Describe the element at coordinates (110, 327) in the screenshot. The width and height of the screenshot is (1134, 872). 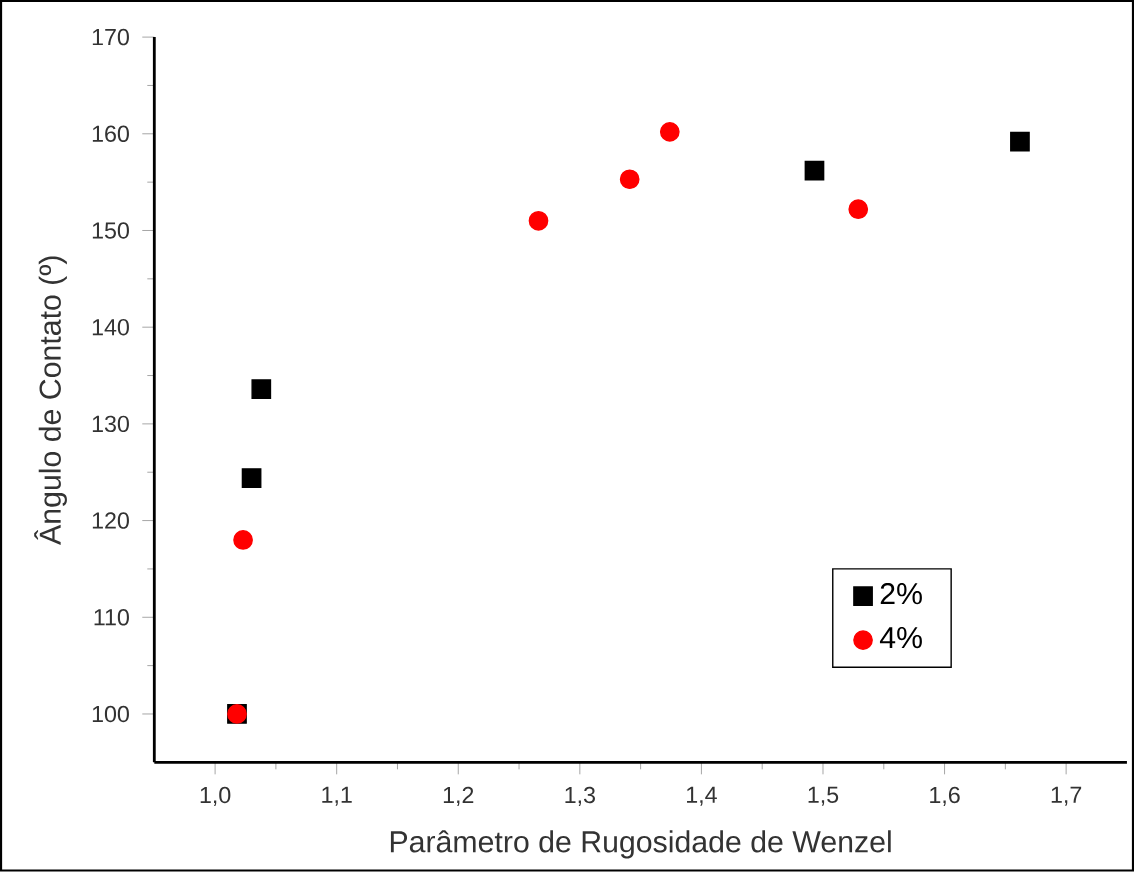
I see `y-tick-label: 140` at that location.